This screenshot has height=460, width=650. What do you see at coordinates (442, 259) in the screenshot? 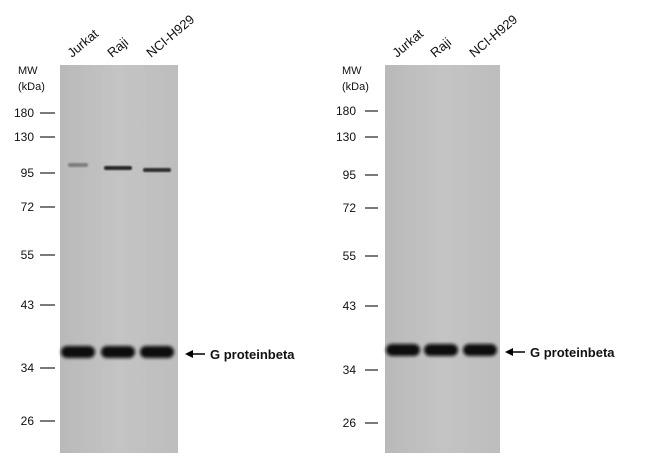
I see `blot-membrane` at bounding box center [442, 259].